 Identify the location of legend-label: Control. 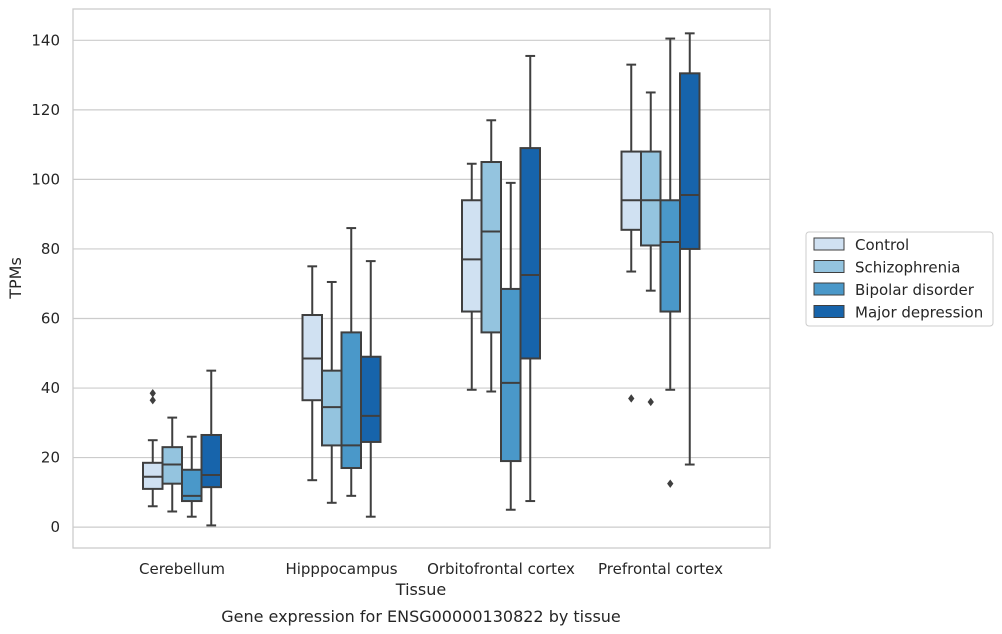
(882, 245).